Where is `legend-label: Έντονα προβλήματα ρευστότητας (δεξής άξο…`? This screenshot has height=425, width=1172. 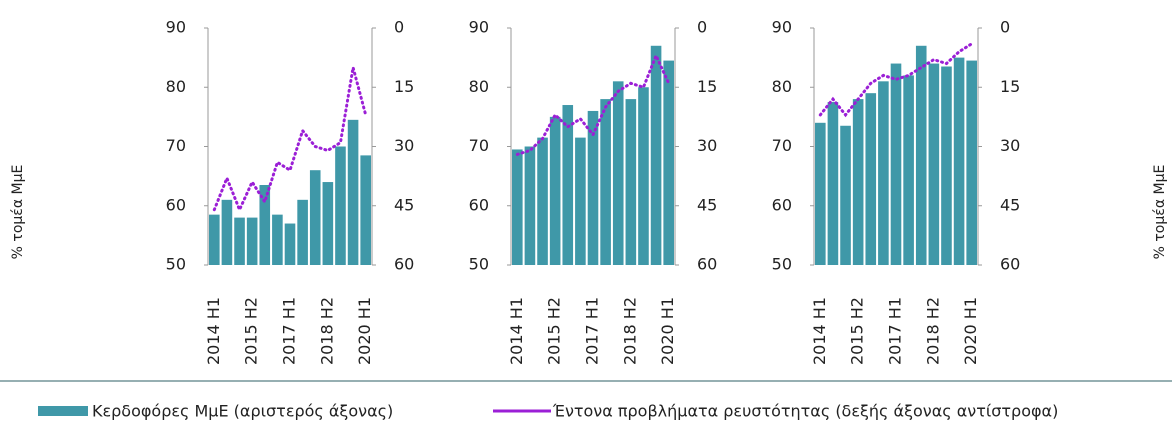 legend-label: Έντονα προβλήματα ρευστότητας (δεξής άξο… is located at coordinates (805, 411).